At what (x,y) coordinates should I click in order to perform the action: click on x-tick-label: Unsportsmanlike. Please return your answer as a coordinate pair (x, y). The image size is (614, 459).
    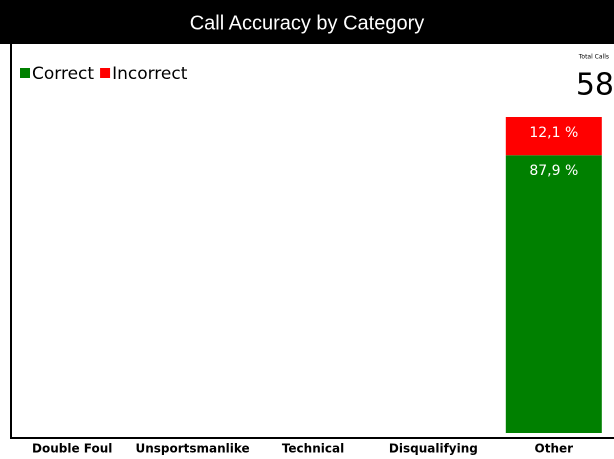
    Looking at the image, I should click on (192, 449).